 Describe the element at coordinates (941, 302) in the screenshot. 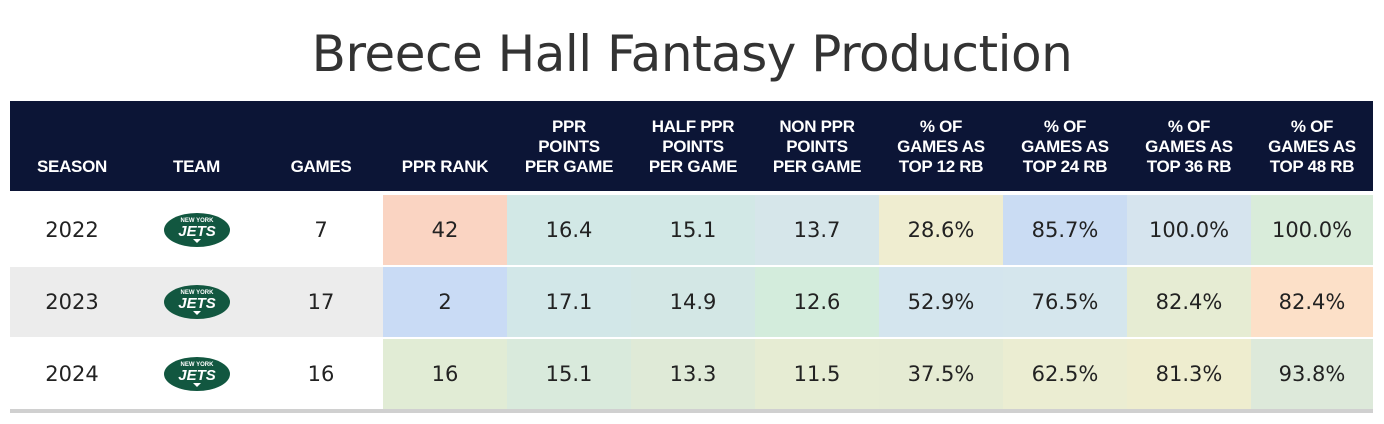

I see `cell-top12: 52.9%` at that location.